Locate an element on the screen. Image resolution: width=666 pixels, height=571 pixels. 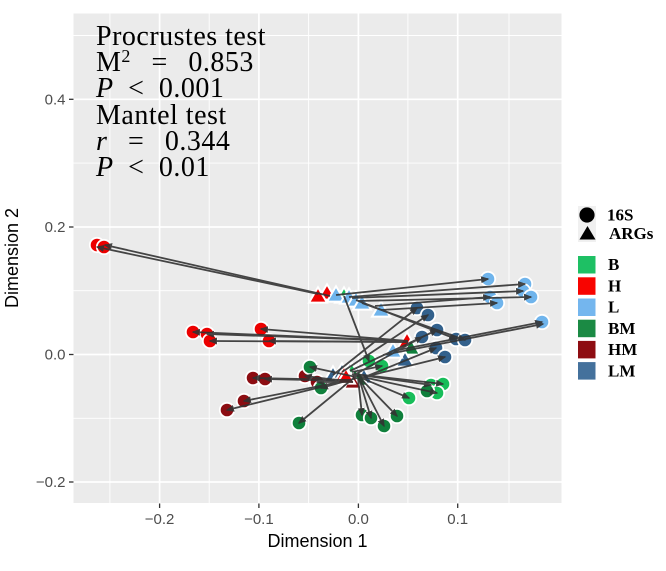
svg-text: 0.4 is located at coordinates (55, 100).